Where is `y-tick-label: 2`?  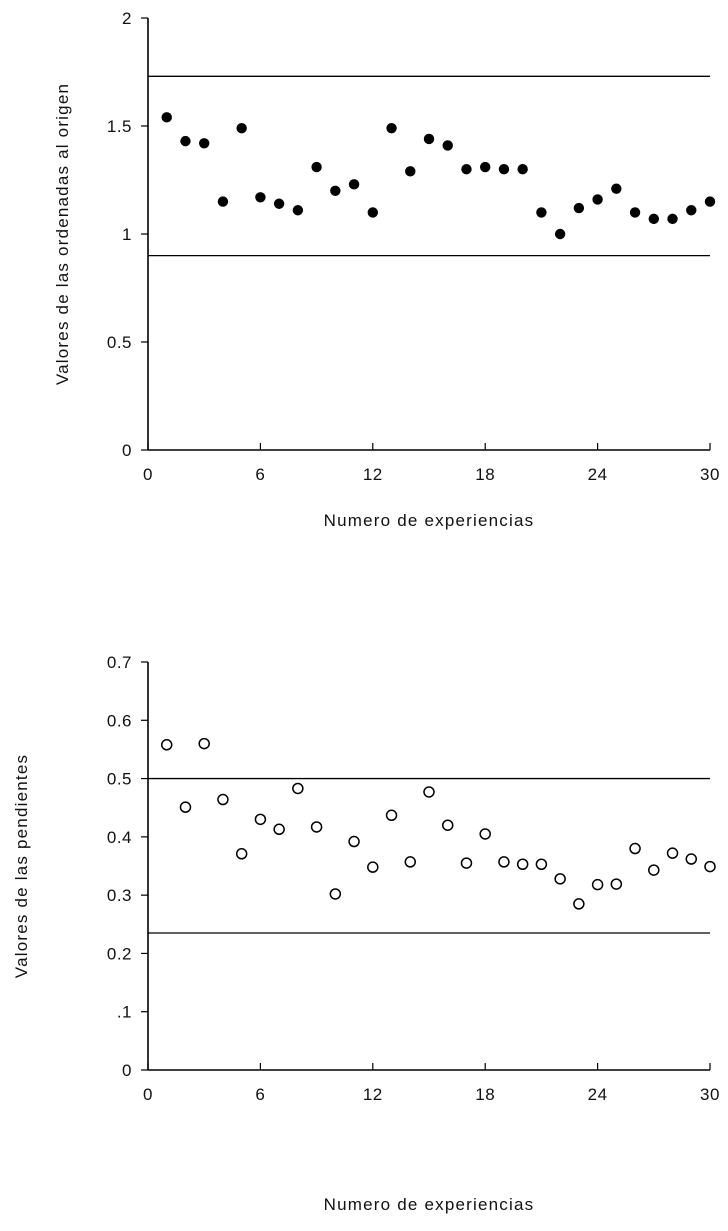
y-tick-label: 2 is located at coordinates (127, 18).